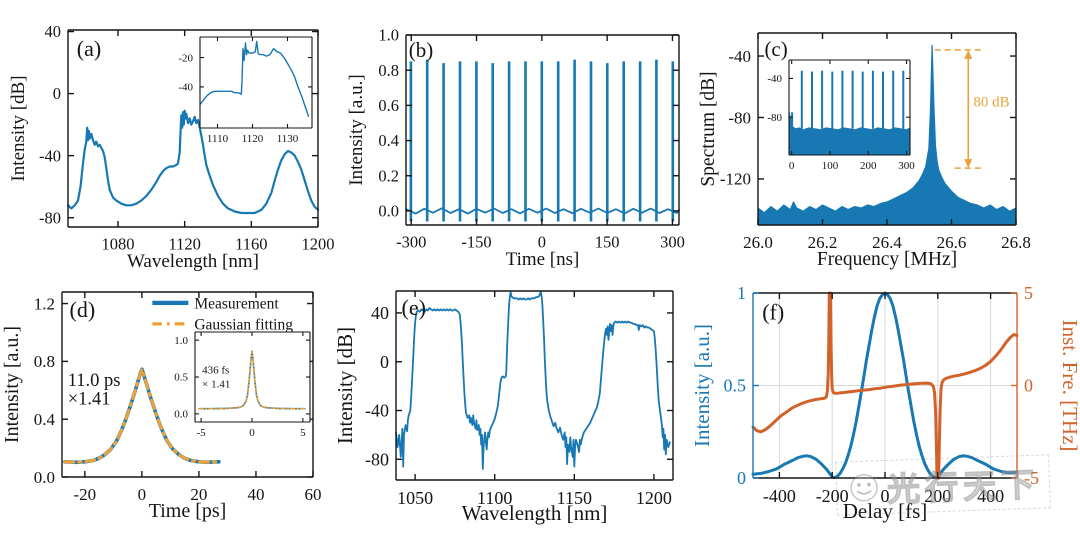  I want to click on annotation-text: 436 fs, so click(215, 370).